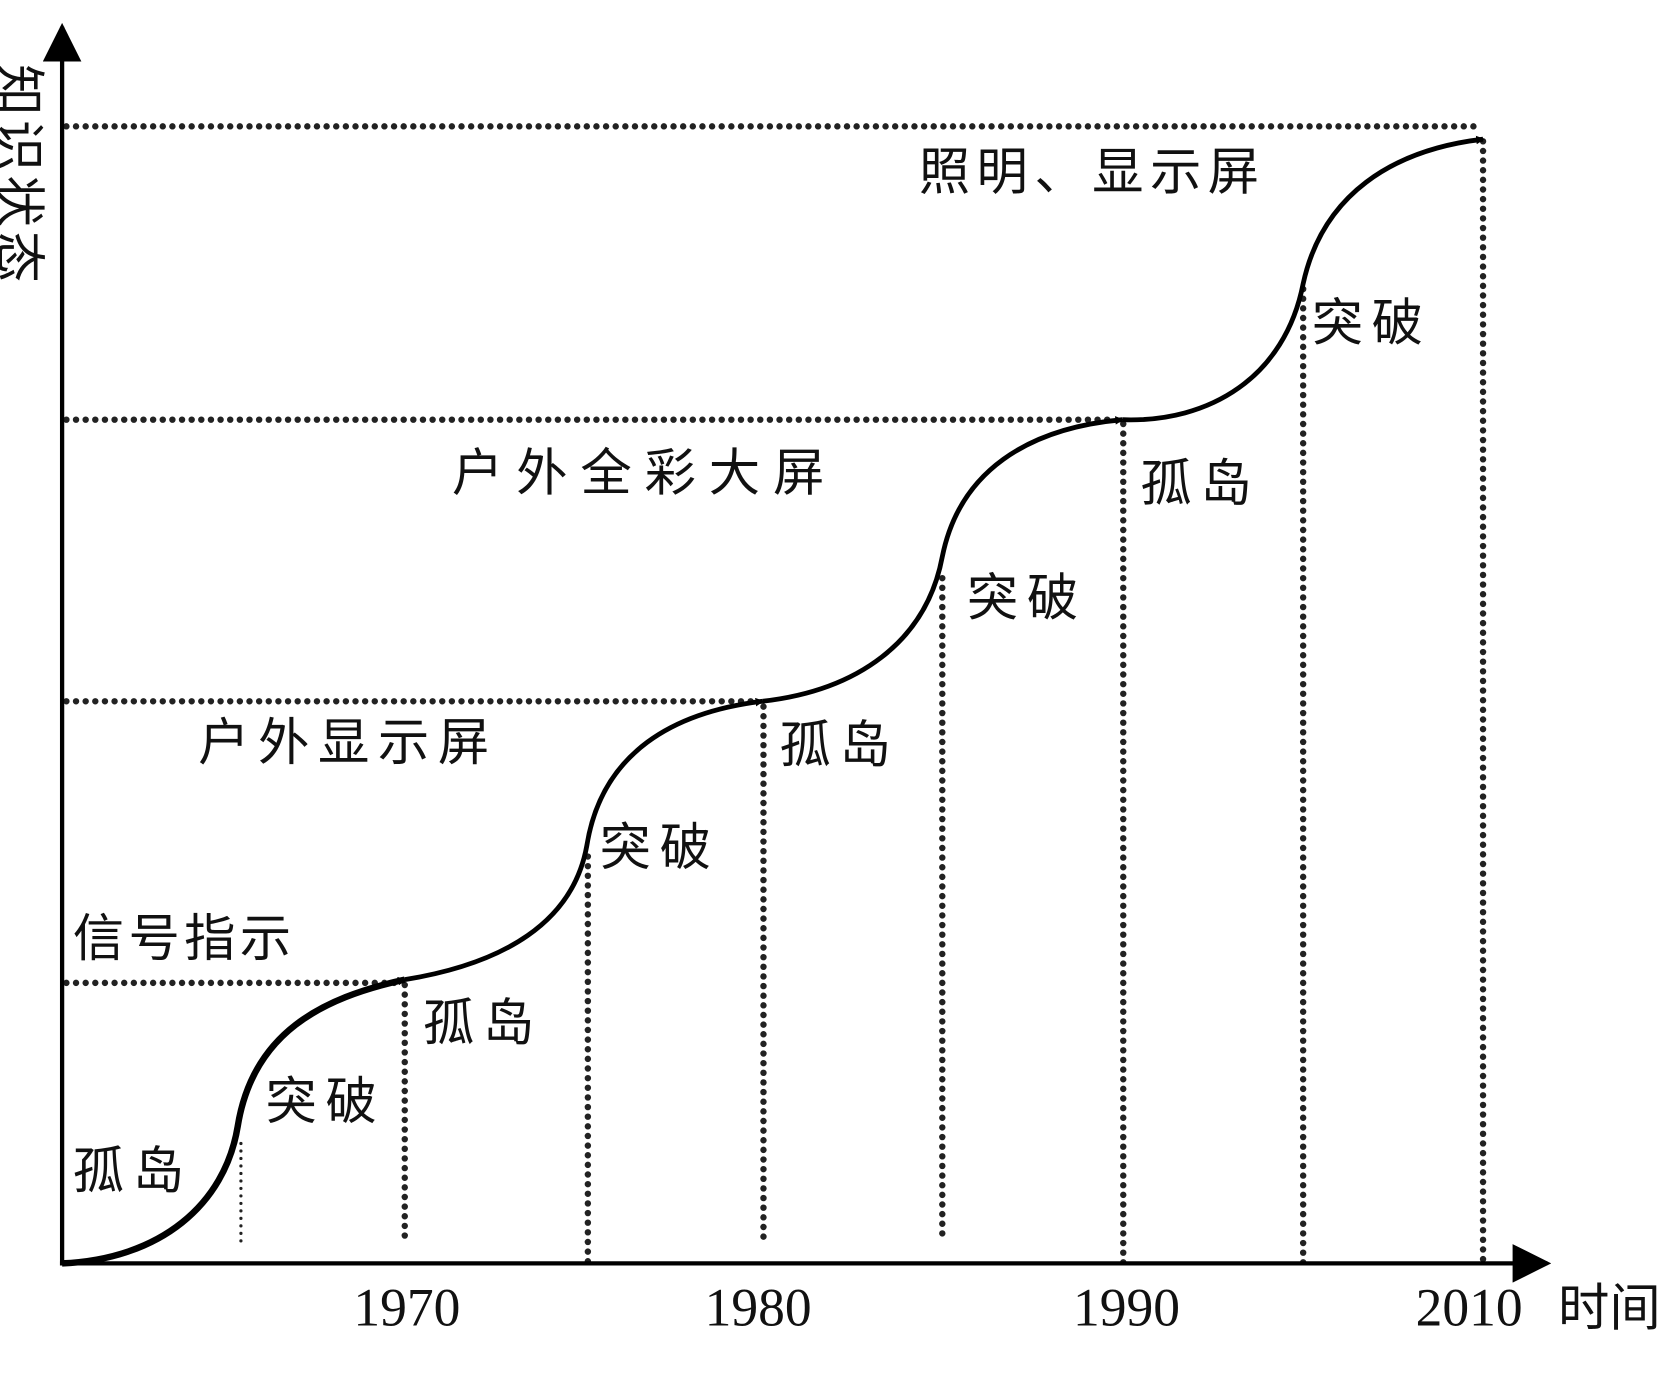  Describe the element at coordinates (24, 175) in the screenshot. I see `y-axis-label: 知识状态` at that location.